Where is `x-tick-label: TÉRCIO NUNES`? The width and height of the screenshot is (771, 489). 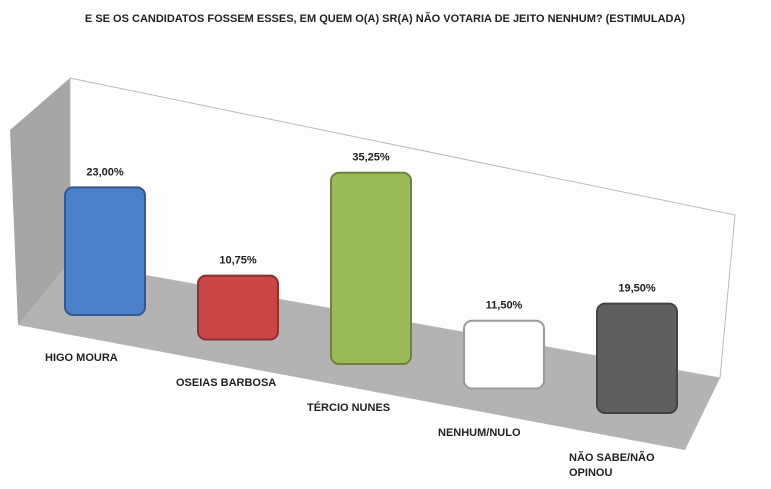
x-tick-label: TÉRCIO NUNES is located at coordinates (349, 408).